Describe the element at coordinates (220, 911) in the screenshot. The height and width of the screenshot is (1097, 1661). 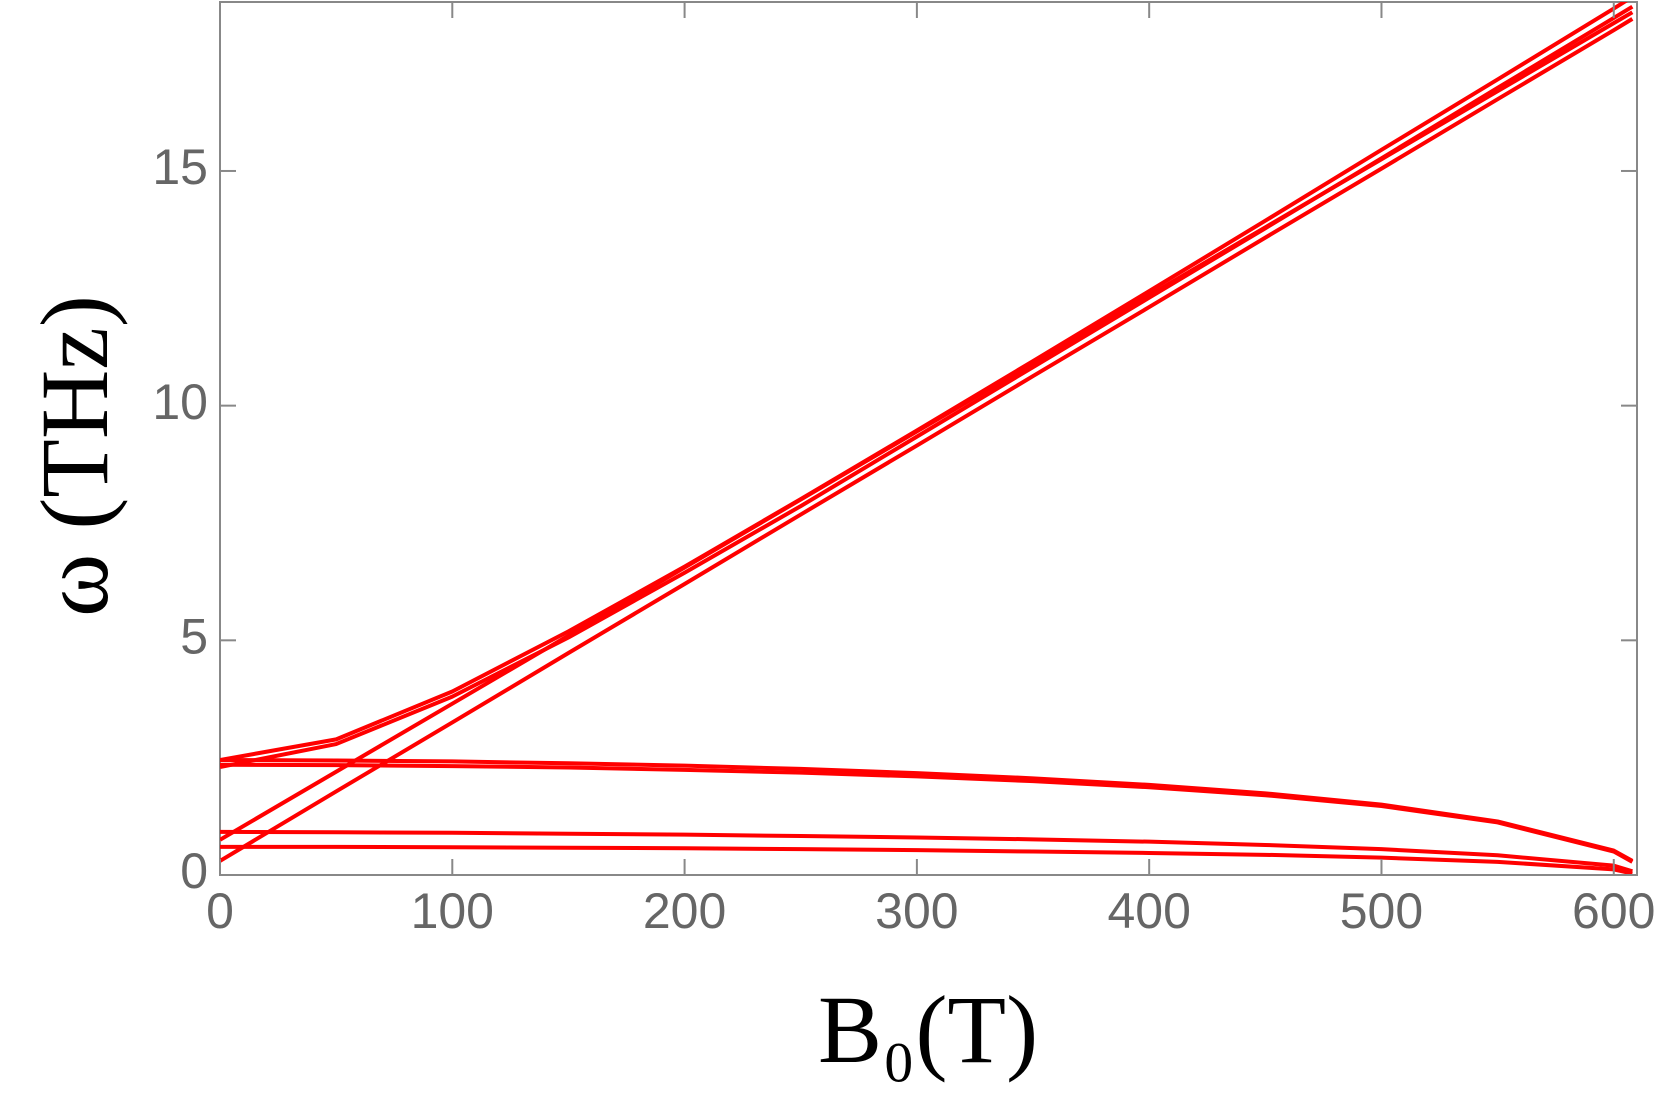
I see `x-tick-label: 0` at that location.